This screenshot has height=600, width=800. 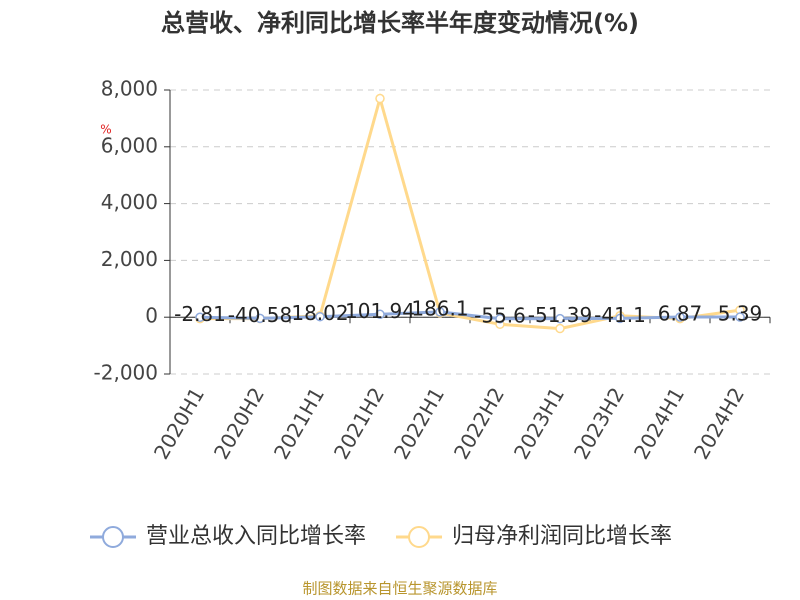 I want to click on y-tick-label: 4,000, so click(x=129, y=202).